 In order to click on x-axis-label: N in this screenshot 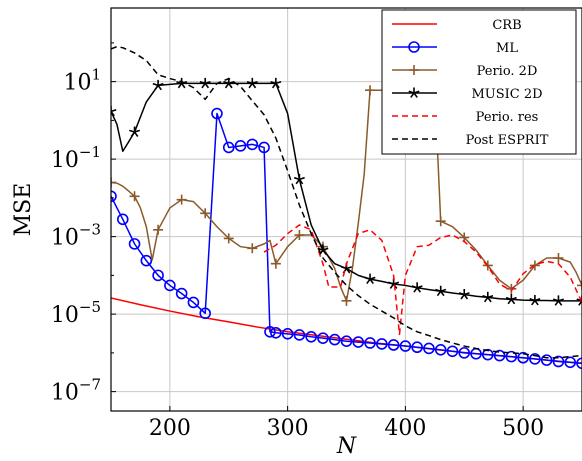, I will do `click(346, 446)`.